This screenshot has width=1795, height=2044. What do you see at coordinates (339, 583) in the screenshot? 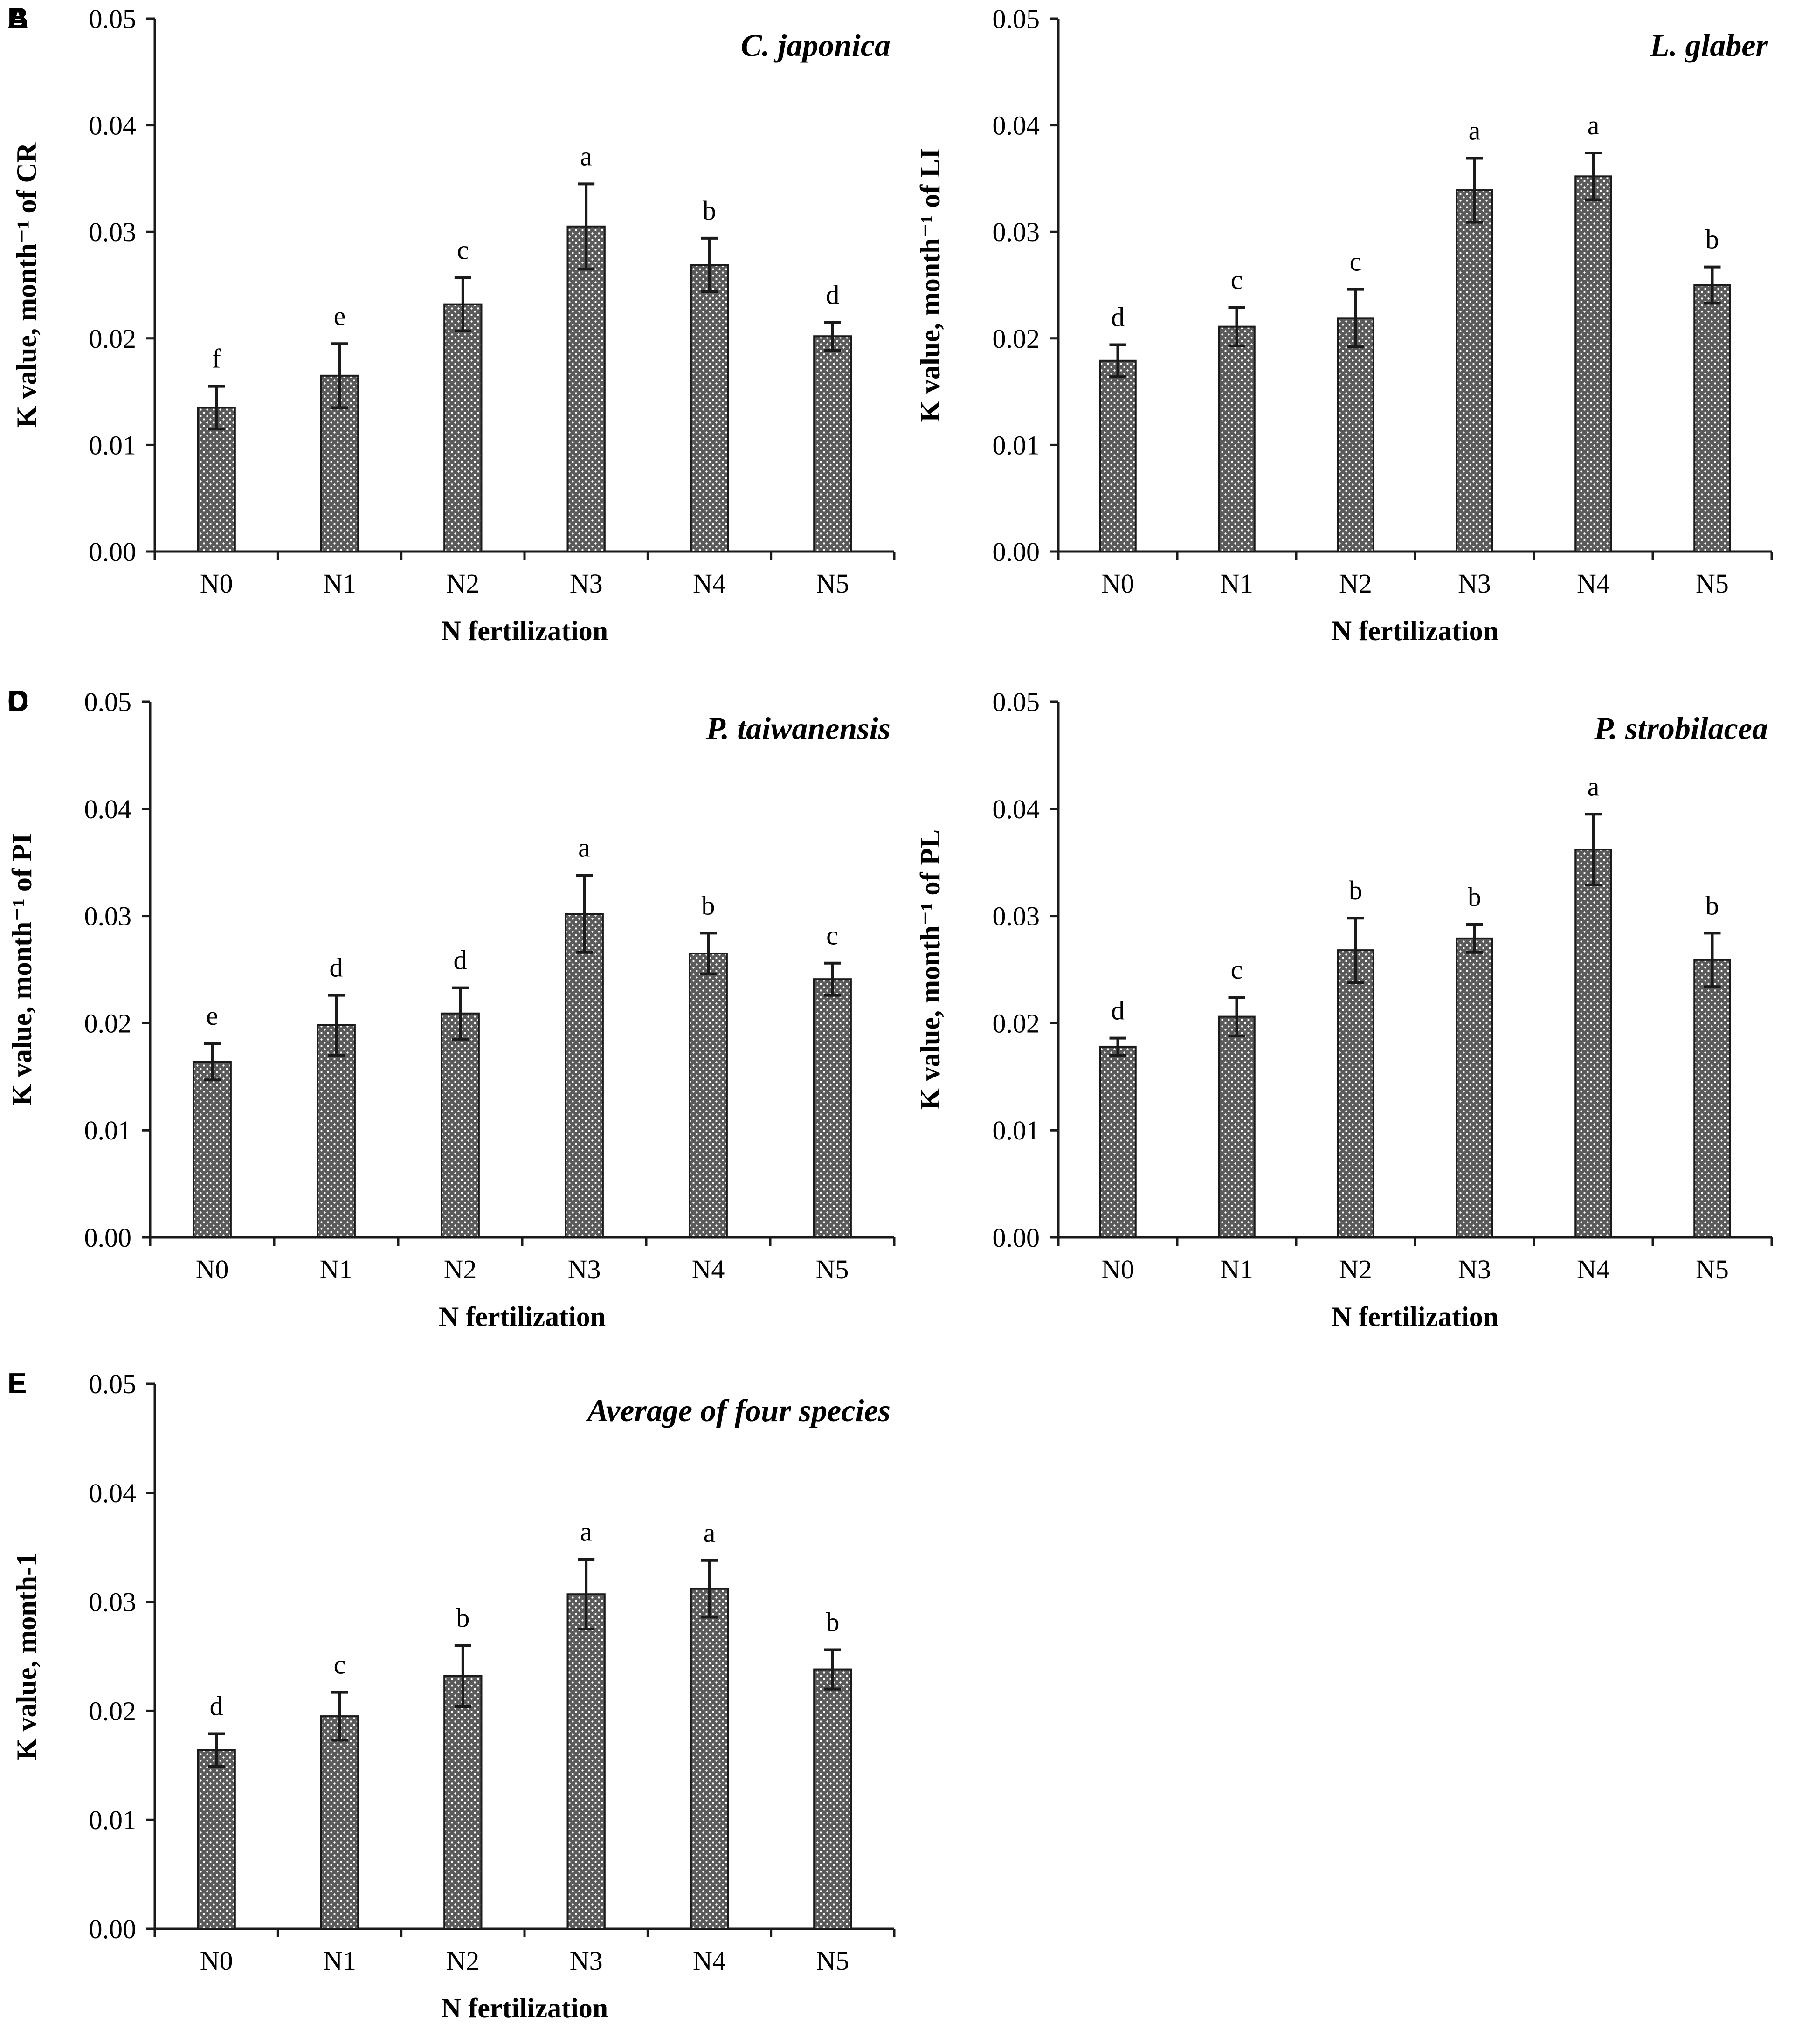
I see `x-tick-label: N1` at bounding box center [339, 583].